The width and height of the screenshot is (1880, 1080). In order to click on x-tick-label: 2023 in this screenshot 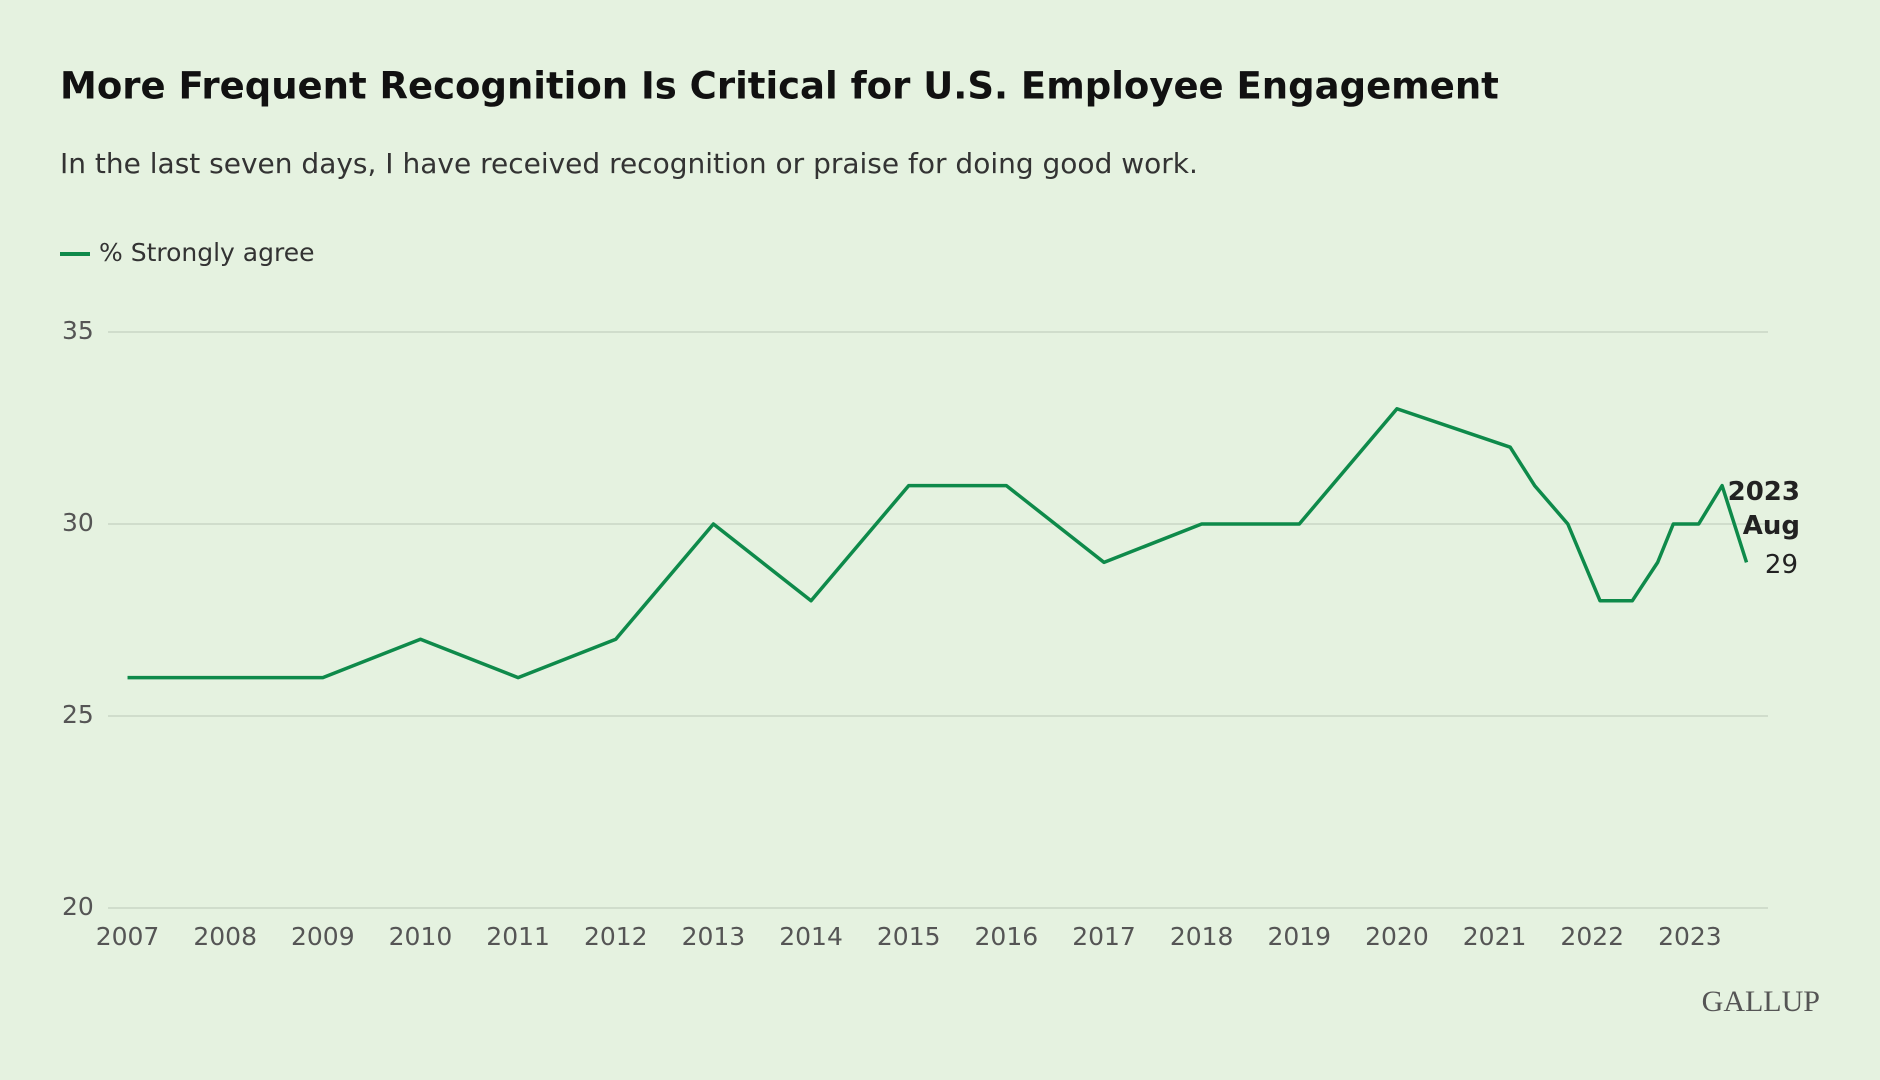, I will do `click(1690, 936)`.